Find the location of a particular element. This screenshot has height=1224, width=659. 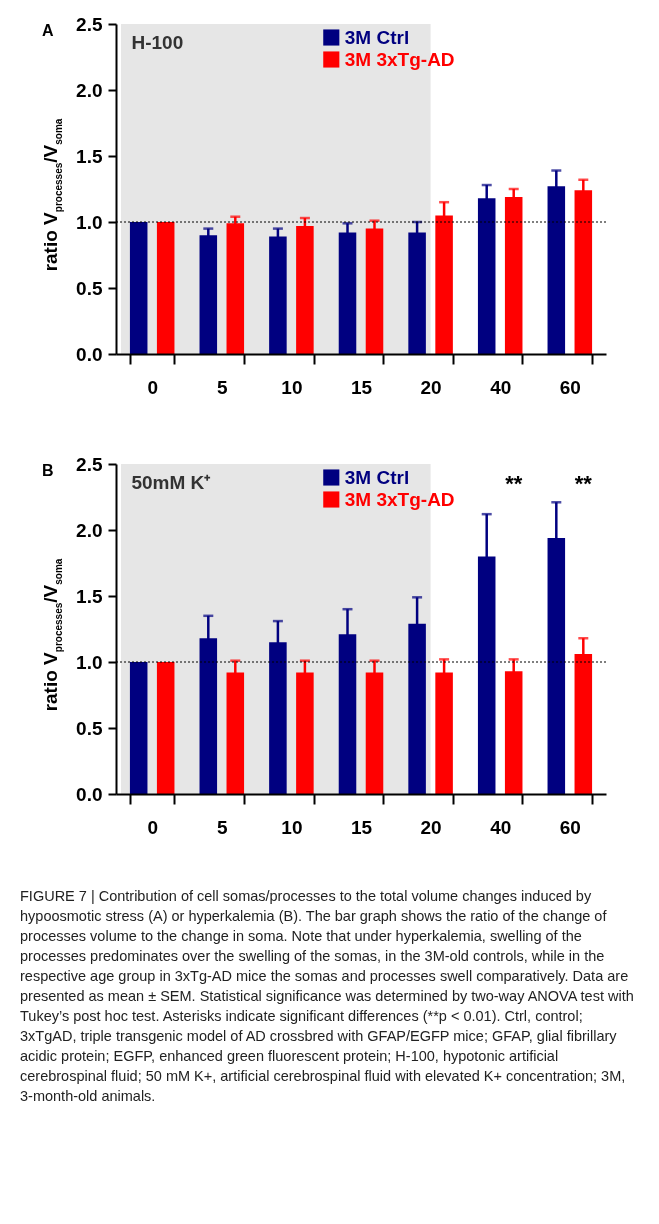

text: B is located at coordinates (48, 471).